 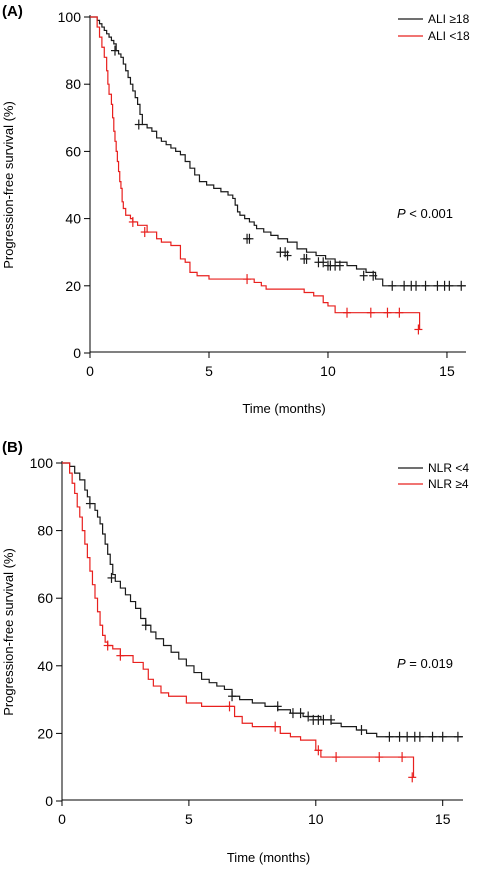 I want to click on legend-label: NLR ≥4, so click(x=448, y=484).